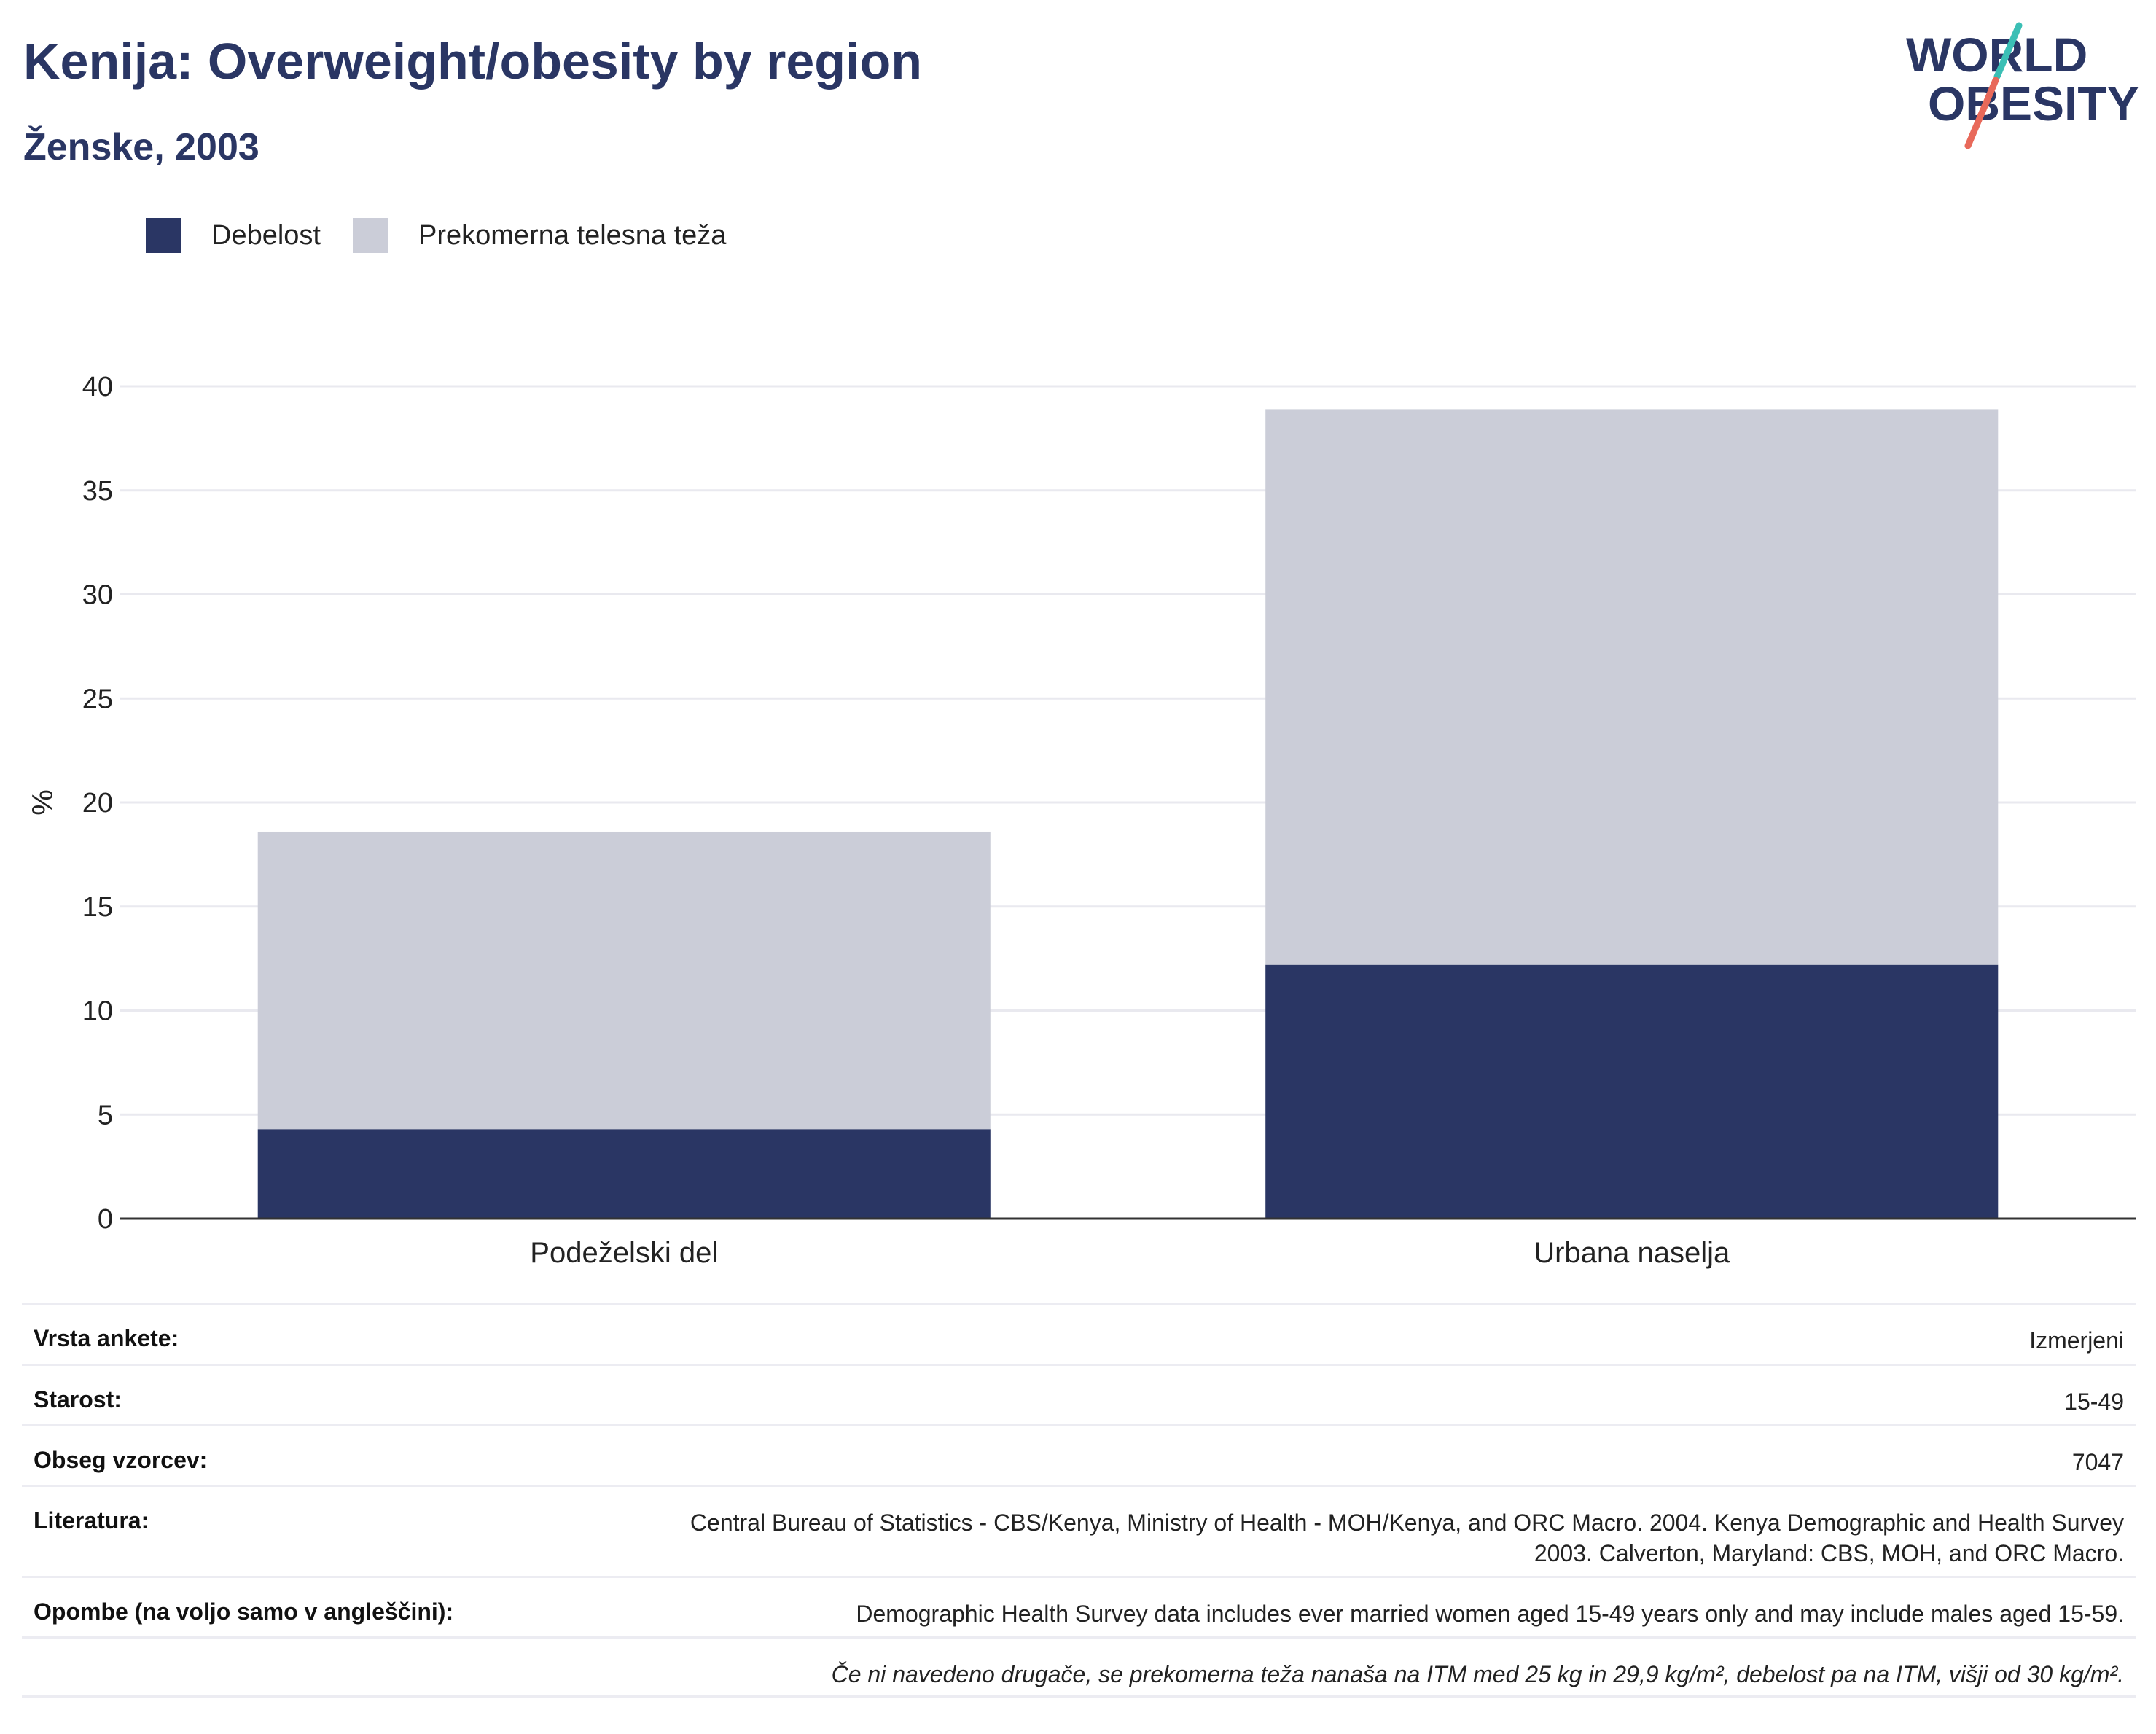 Image resolution: width=2156 pixels, height=1734 pixels. I want to click on y-tick-label: 15, so click(98, 907).